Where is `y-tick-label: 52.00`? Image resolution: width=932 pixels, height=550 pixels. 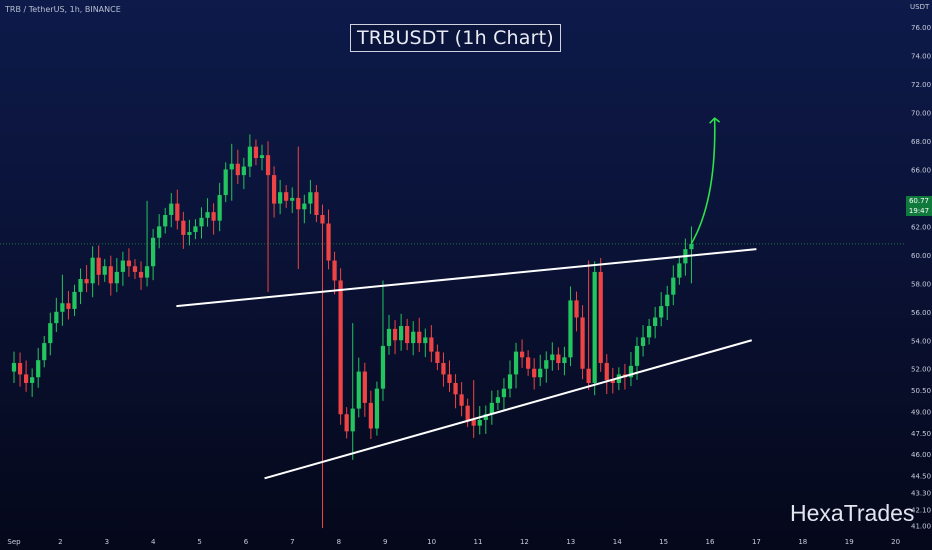
y-tick-label: 52.00 is located at coordinates (921, 370).